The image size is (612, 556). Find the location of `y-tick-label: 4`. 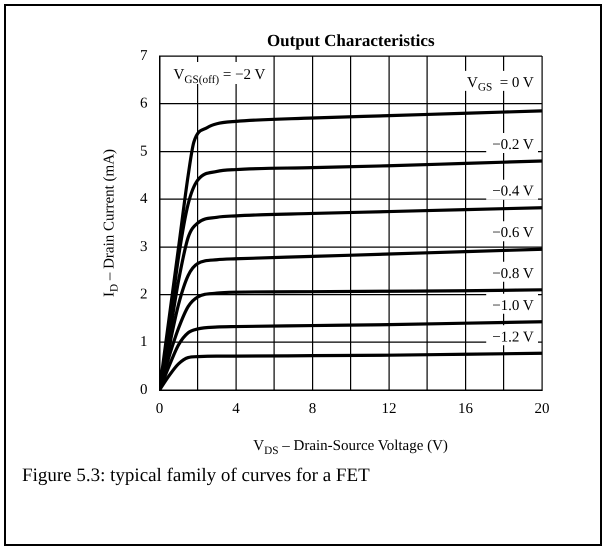

y-tick-label: 4 is located at coordinates (144, 199).